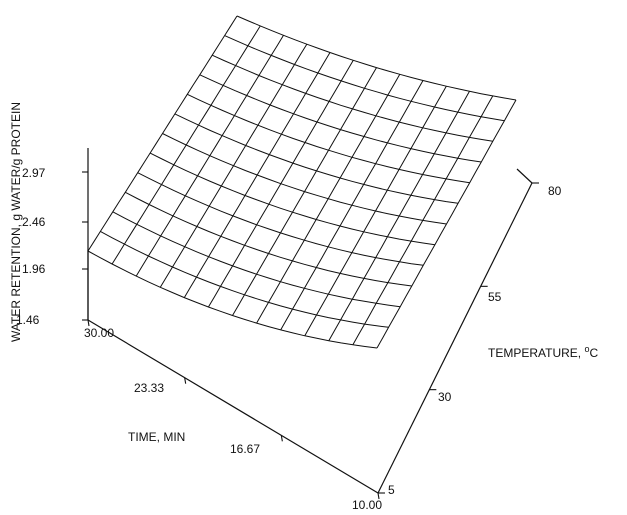 This screenshot has width=627, height=515. I want to click on z-tick-1.46: 1.46, so click(28, 320).